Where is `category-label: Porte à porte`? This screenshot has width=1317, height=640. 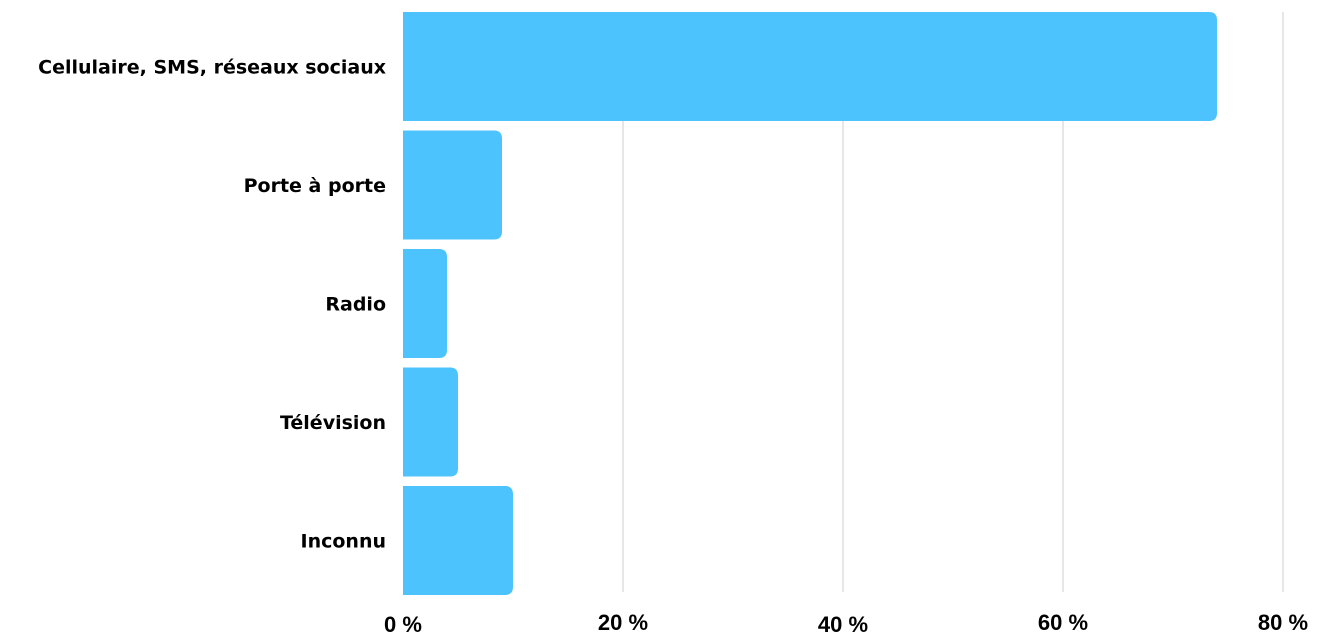 category-label: Porte à porte is located at coordinates (315, 186).